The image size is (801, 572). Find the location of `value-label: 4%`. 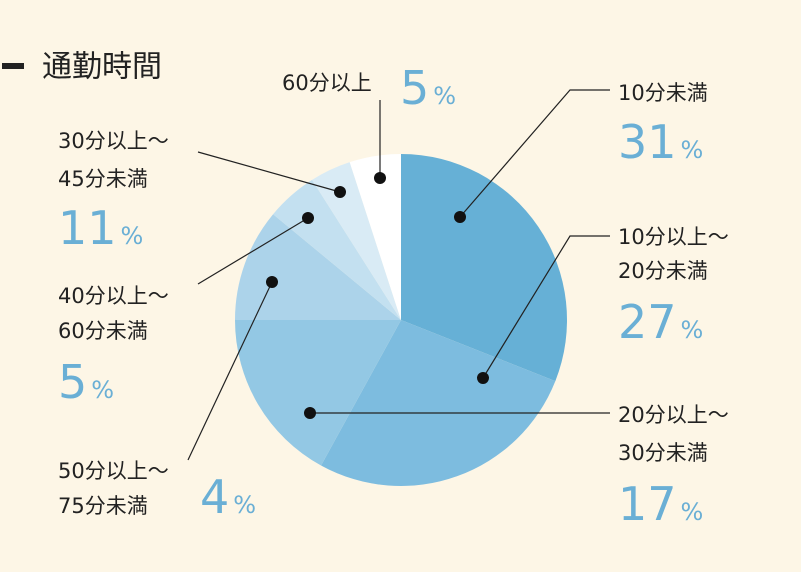

value-label: 4% is located at coordinates (228, 497).